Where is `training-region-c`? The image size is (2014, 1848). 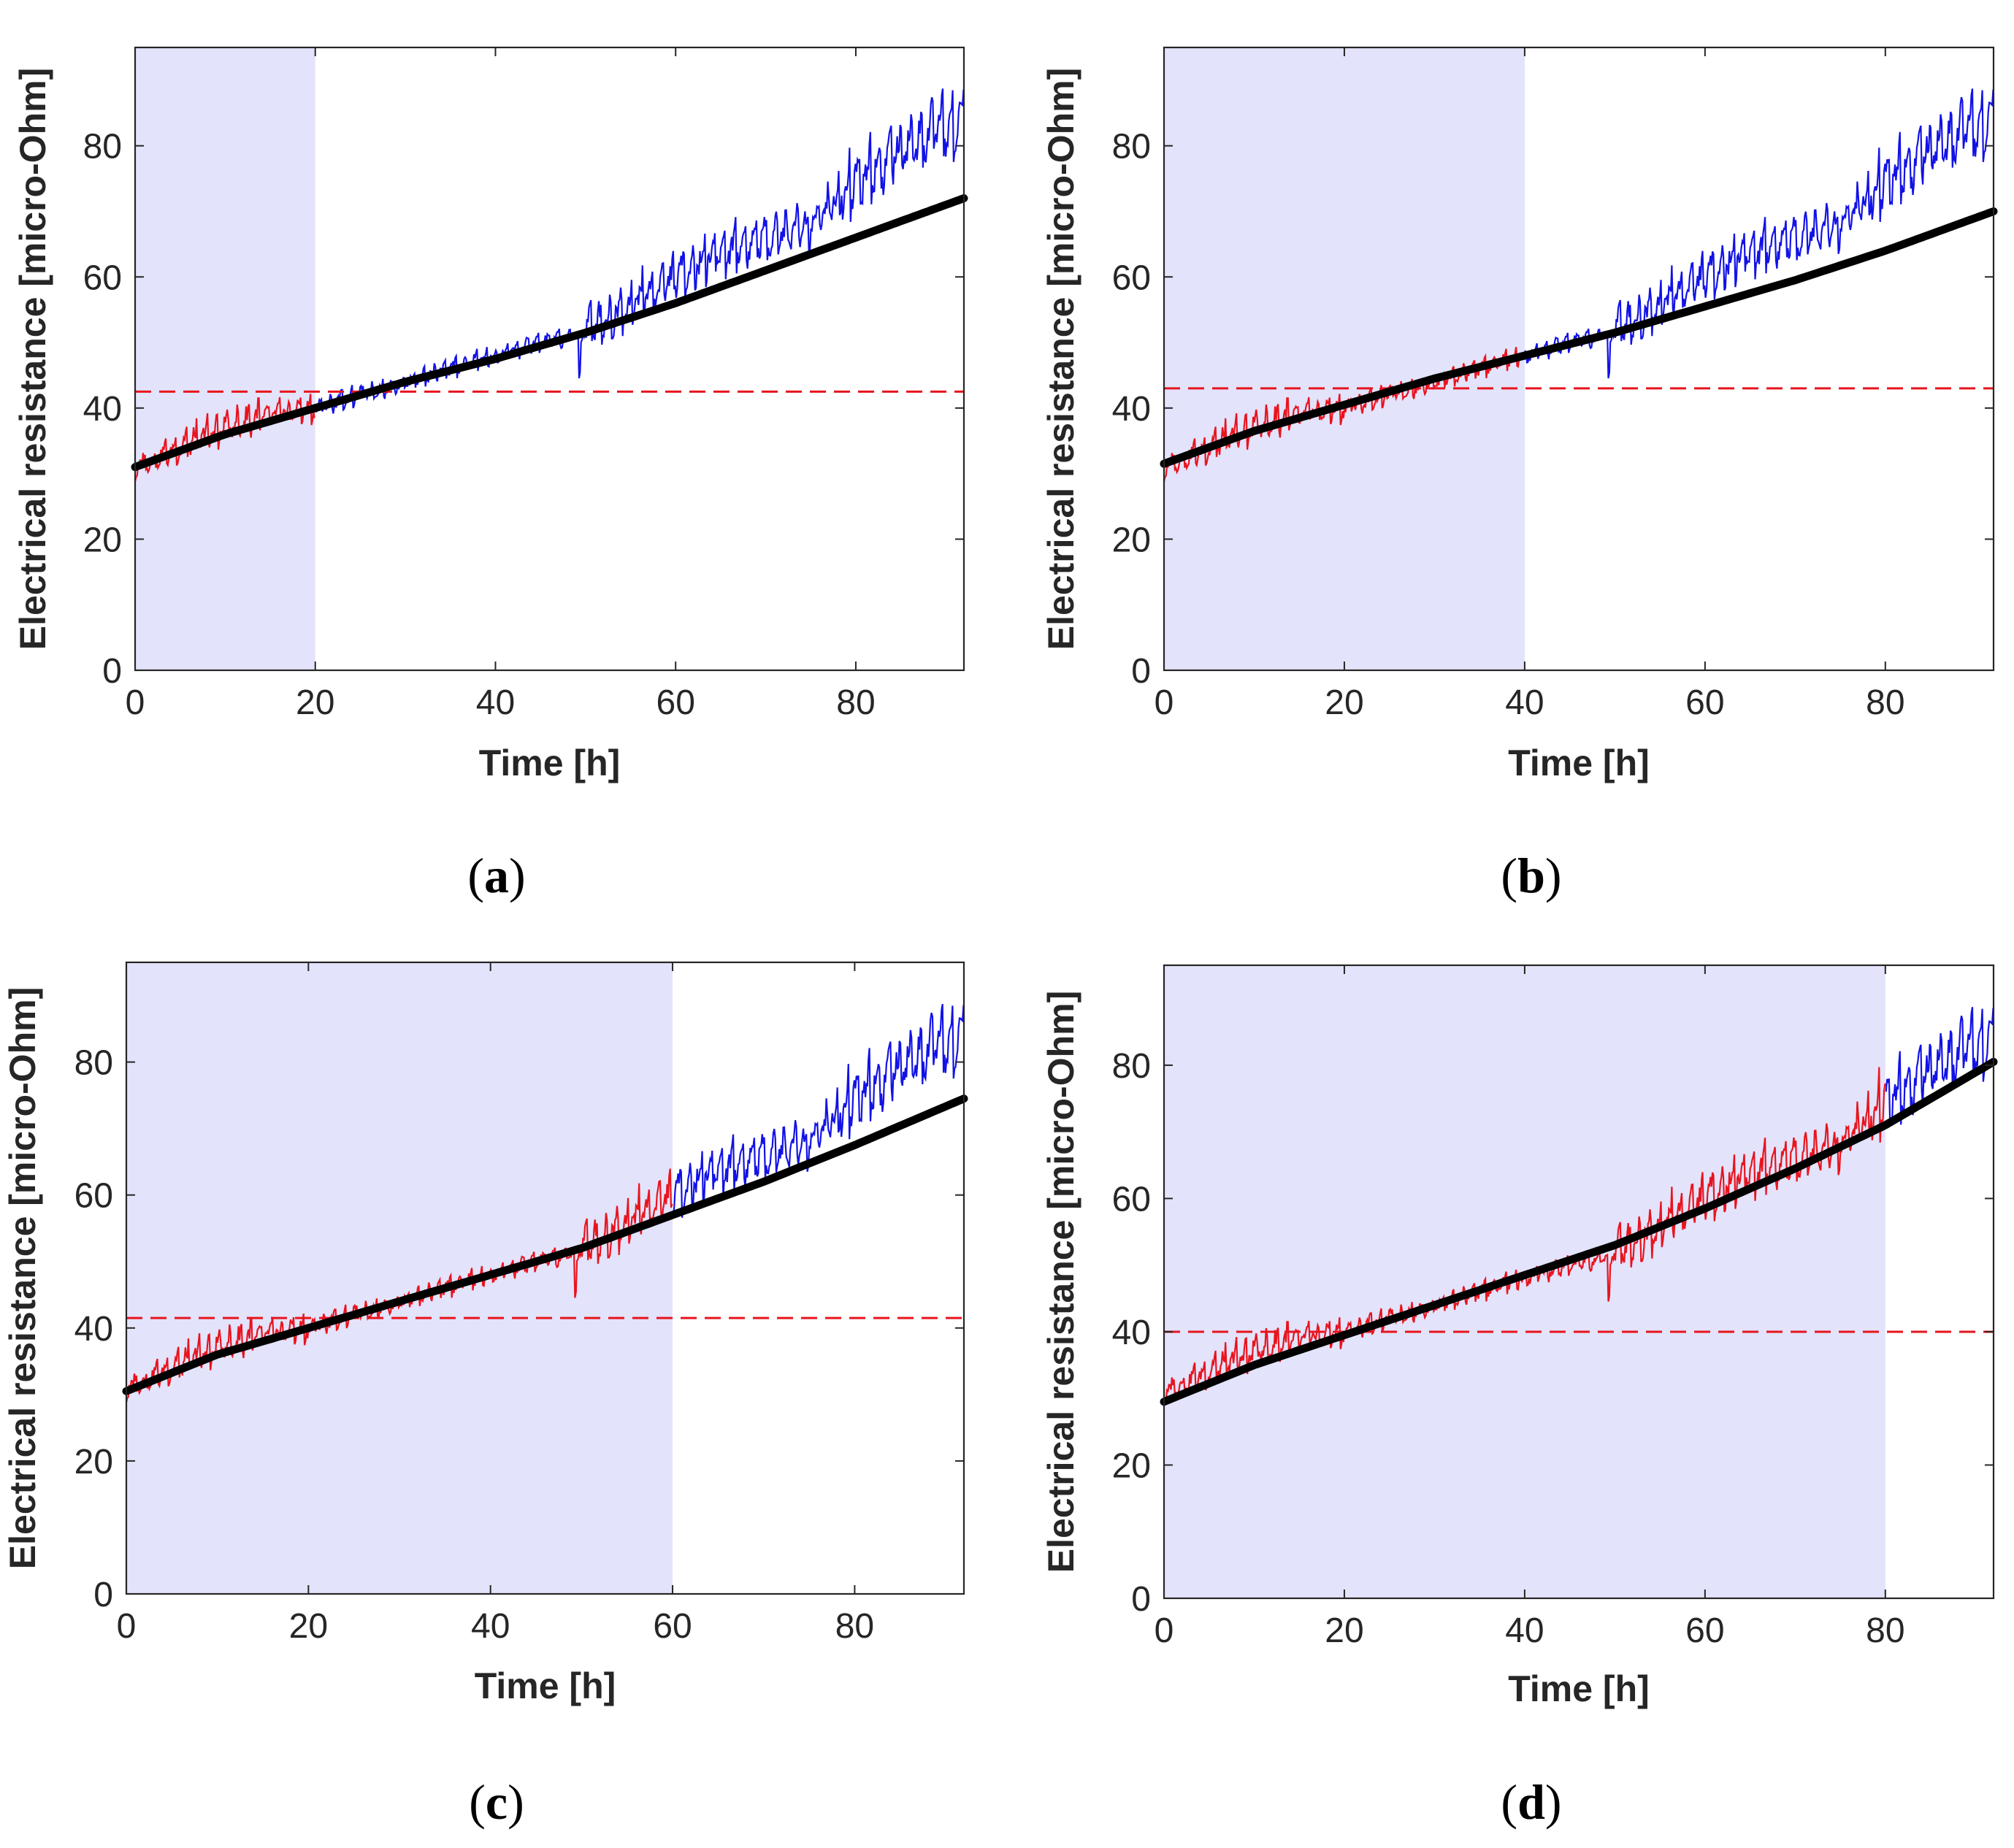
training-region-c is located at coordinates (399, 1278).